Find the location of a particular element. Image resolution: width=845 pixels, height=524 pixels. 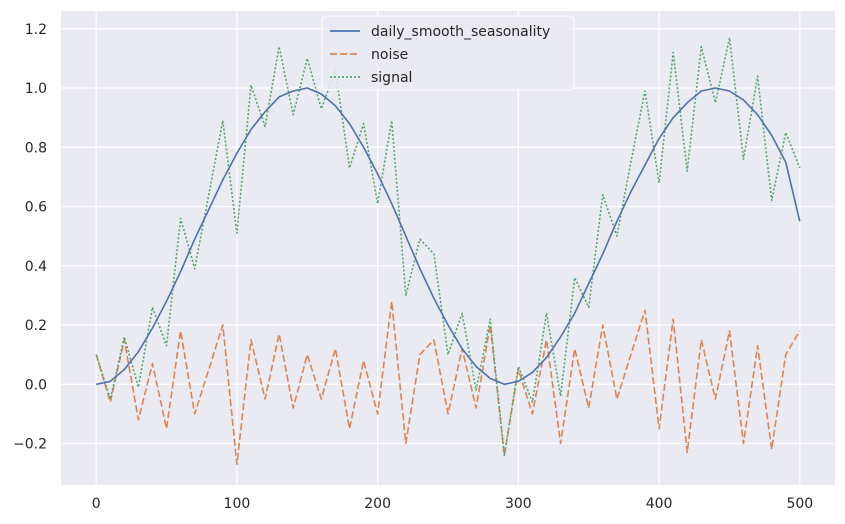

legend-label: noise is located at coordinates (389, 55).